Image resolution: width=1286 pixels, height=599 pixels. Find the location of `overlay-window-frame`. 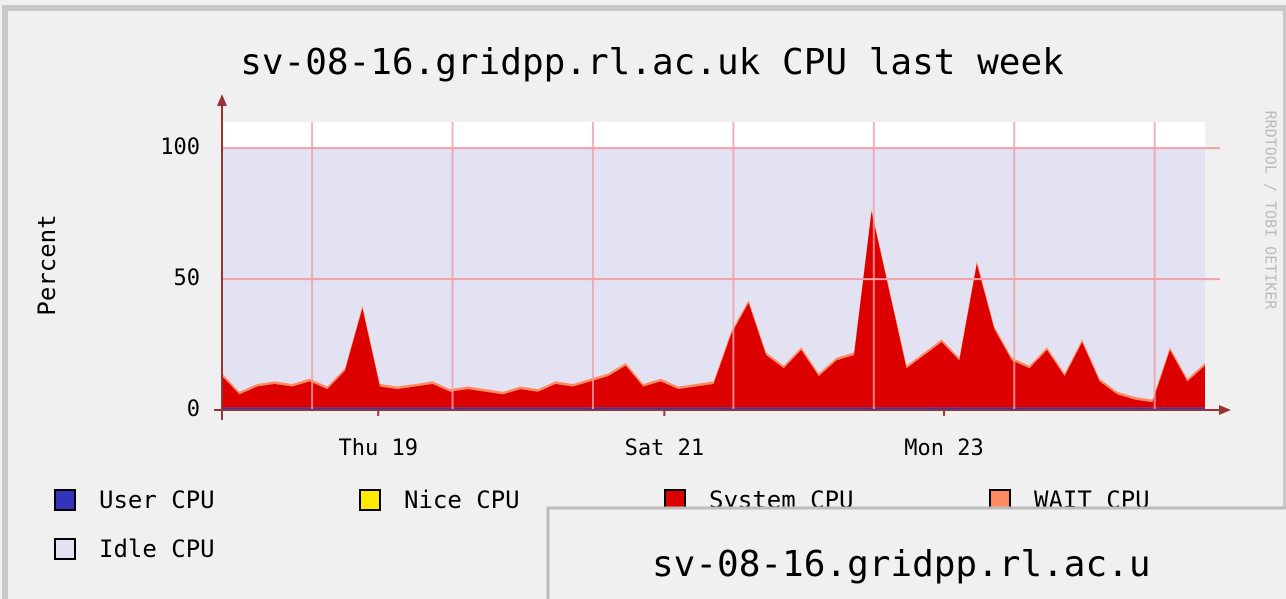

overlay-window-frame is located at coordinates (916, 552).